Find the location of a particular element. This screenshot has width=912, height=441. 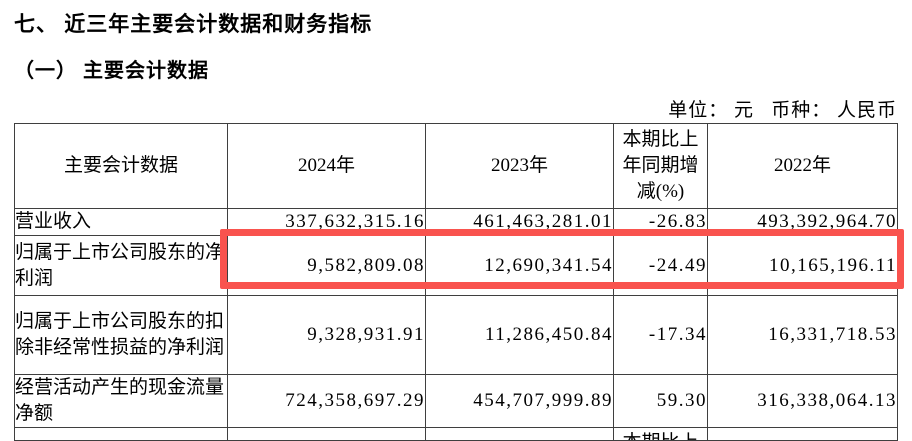

row-label: 归属于上市公司股东的扣除非经常性损益的净利润 is located at coordinates (121, 335).